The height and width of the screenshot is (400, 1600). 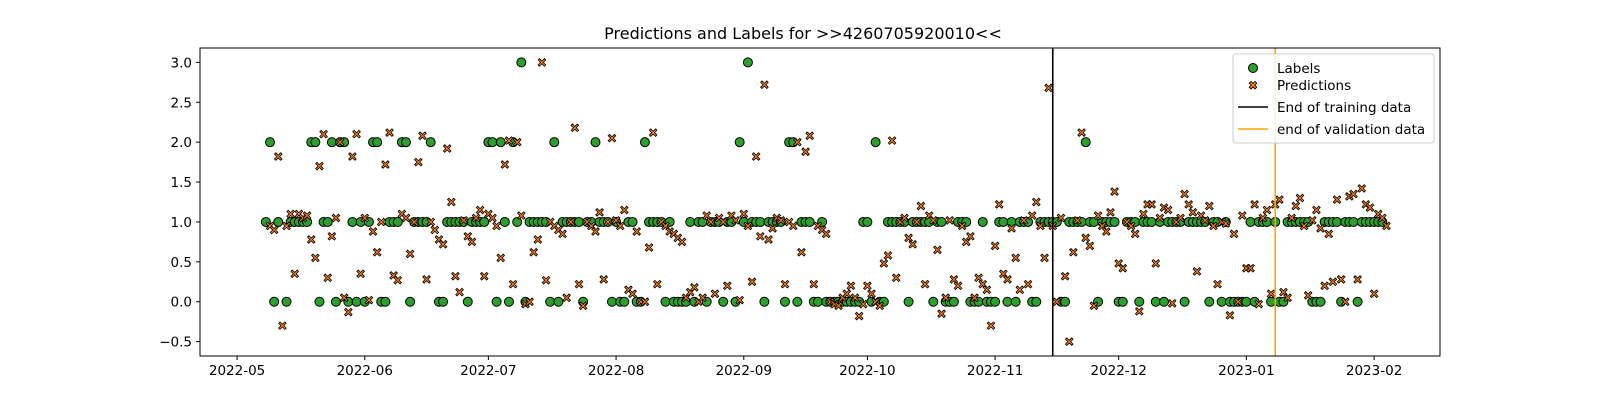 What do you see at coordinates (1118, 371) in the screenshot?
I see `x-tick-label: 2022-12` at bounding box center [1118, 371].